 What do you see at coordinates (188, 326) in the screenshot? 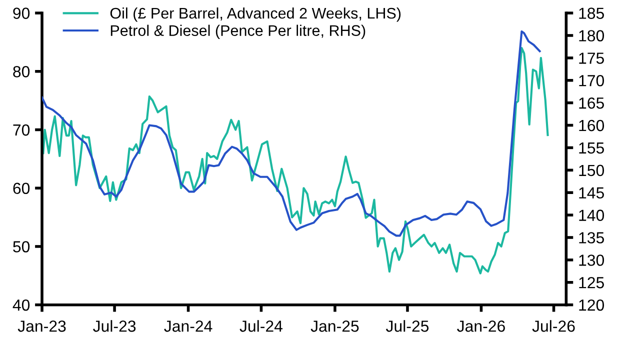
I see `x-tick-label: Jan-24` at bounding box center [188, 326].